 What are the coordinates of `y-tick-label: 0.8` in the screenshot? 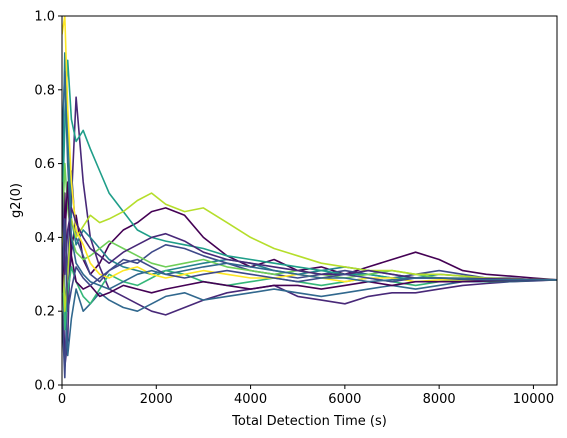 It's located at (44, 90).